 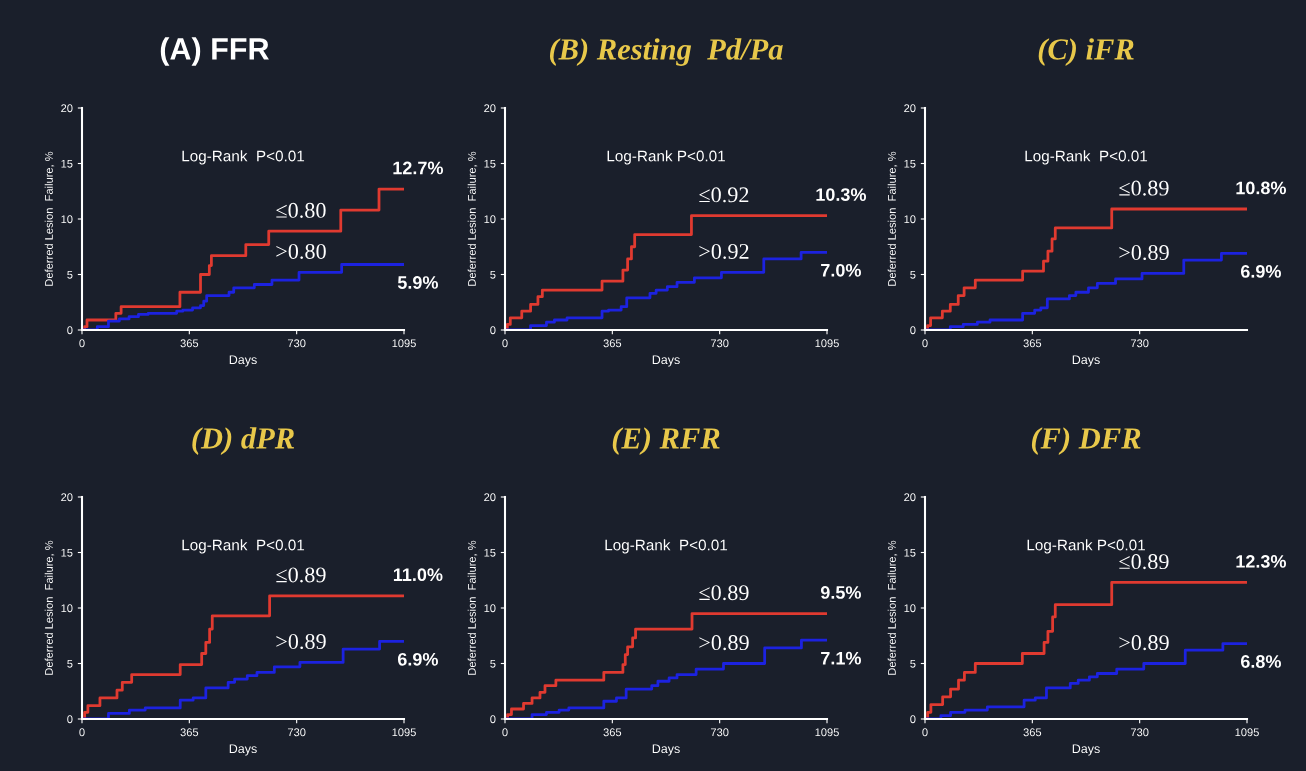 I want to click on annotation: 12.3%, so click(x=1261, y=561).